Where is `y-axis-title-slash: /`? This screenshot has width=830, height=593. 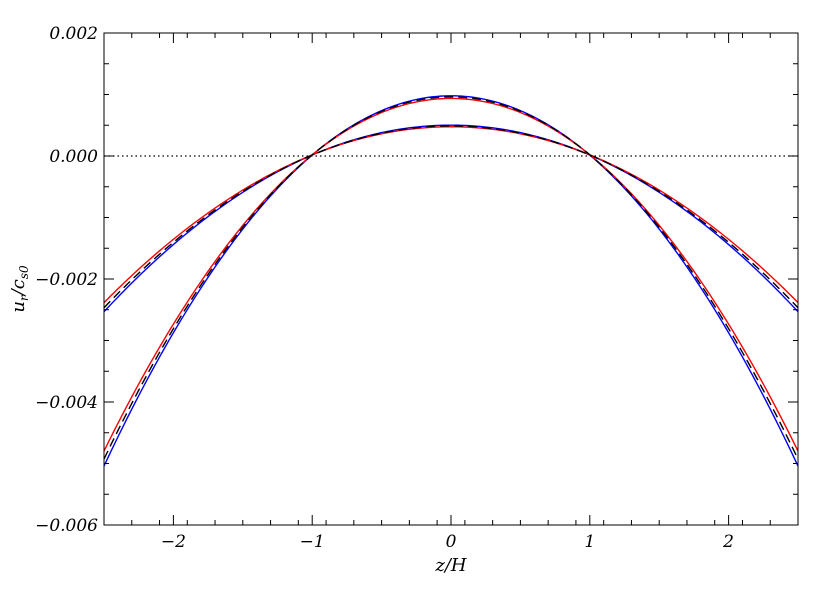
y-axis-title-slash: / is located at coordinates (18, 292).